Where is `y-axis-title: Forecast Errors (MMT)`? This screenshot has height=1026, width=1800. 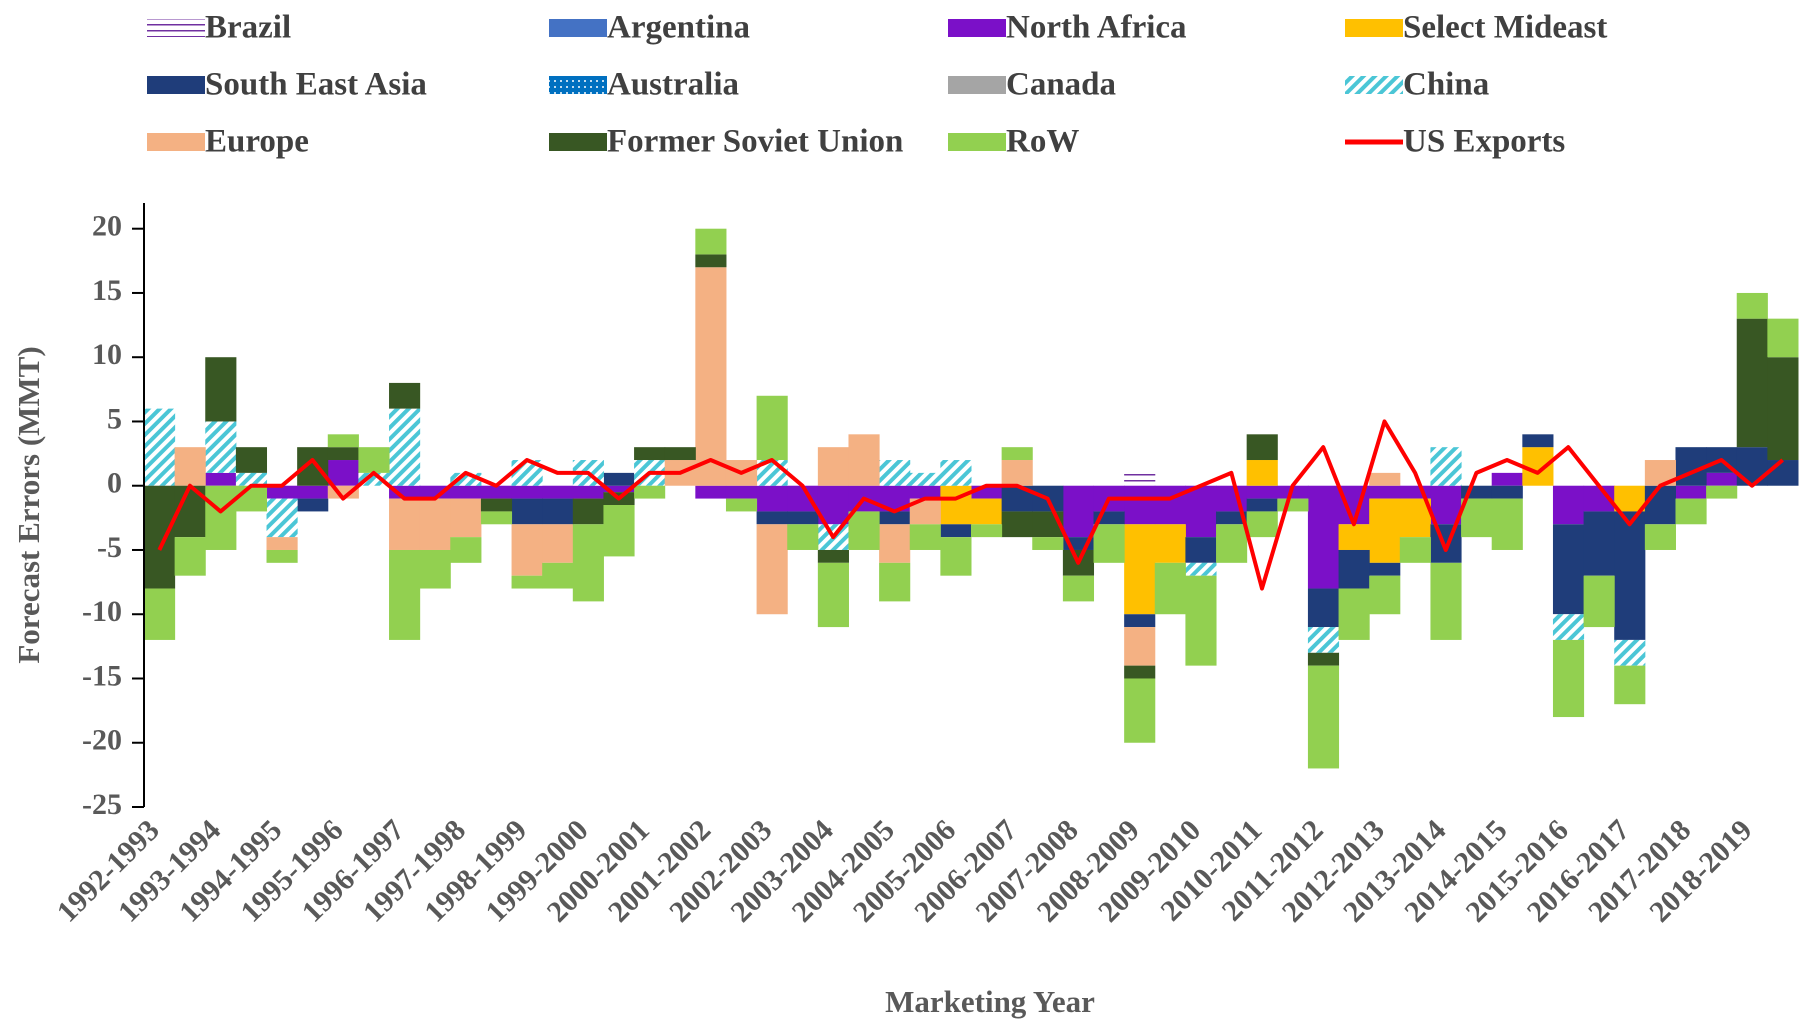 y-axis-title: Forecast Errors (MMT) is located at coordinates (28, 504).